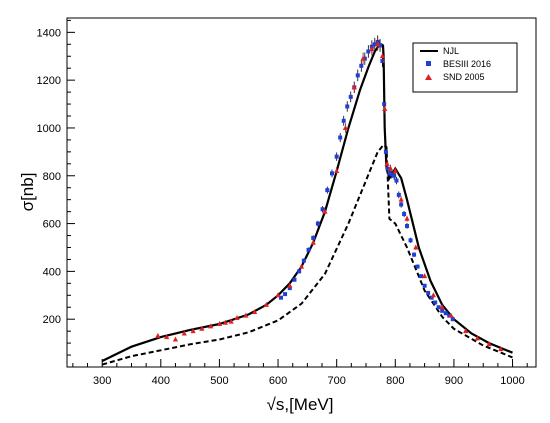 This screenshot has width=550, height=423. What do you see at coordinates (49, 81) in the screenshot?
I see `y-tick-label: 1200` at bounding box center [49, 81].